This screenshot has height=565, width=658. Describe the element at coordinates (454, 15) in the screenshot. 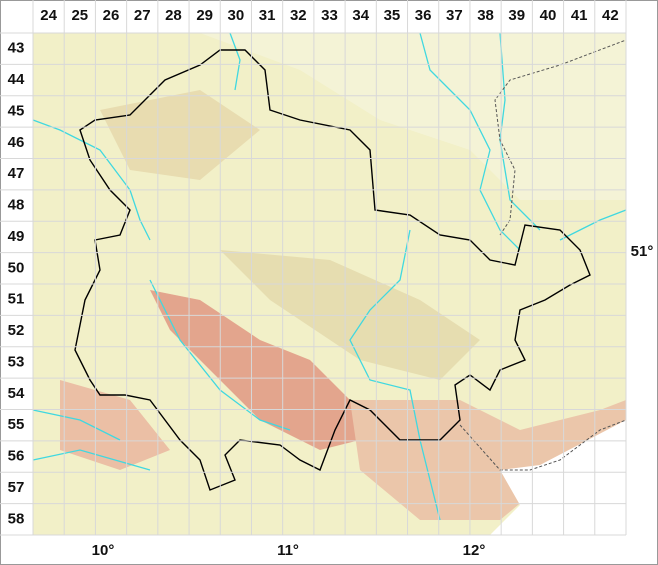

I see `column-label: 37` at that location.